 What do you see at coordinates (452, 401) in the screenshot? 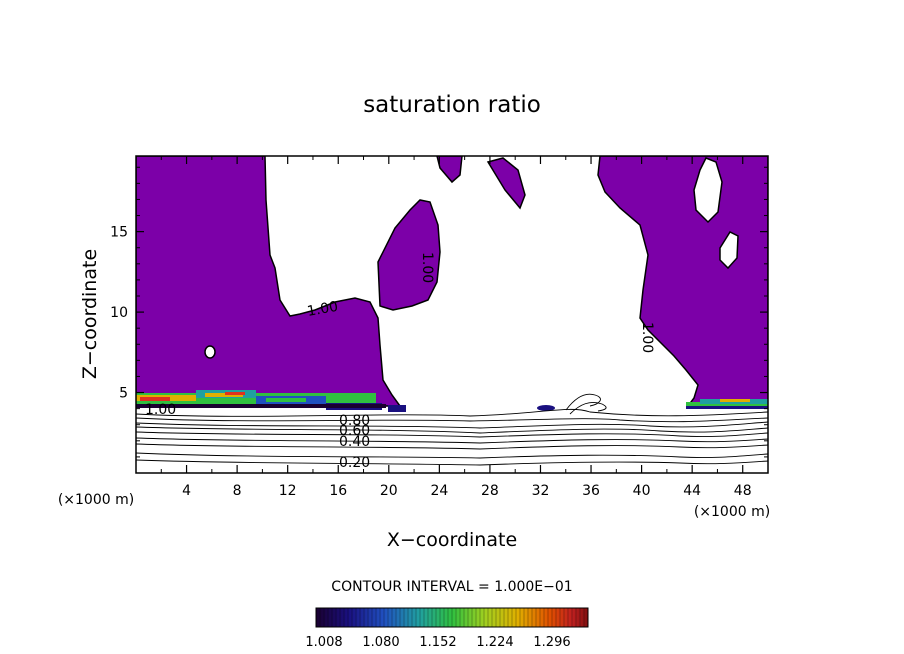
I see `supersat-band` at bounding box center [452, 401].